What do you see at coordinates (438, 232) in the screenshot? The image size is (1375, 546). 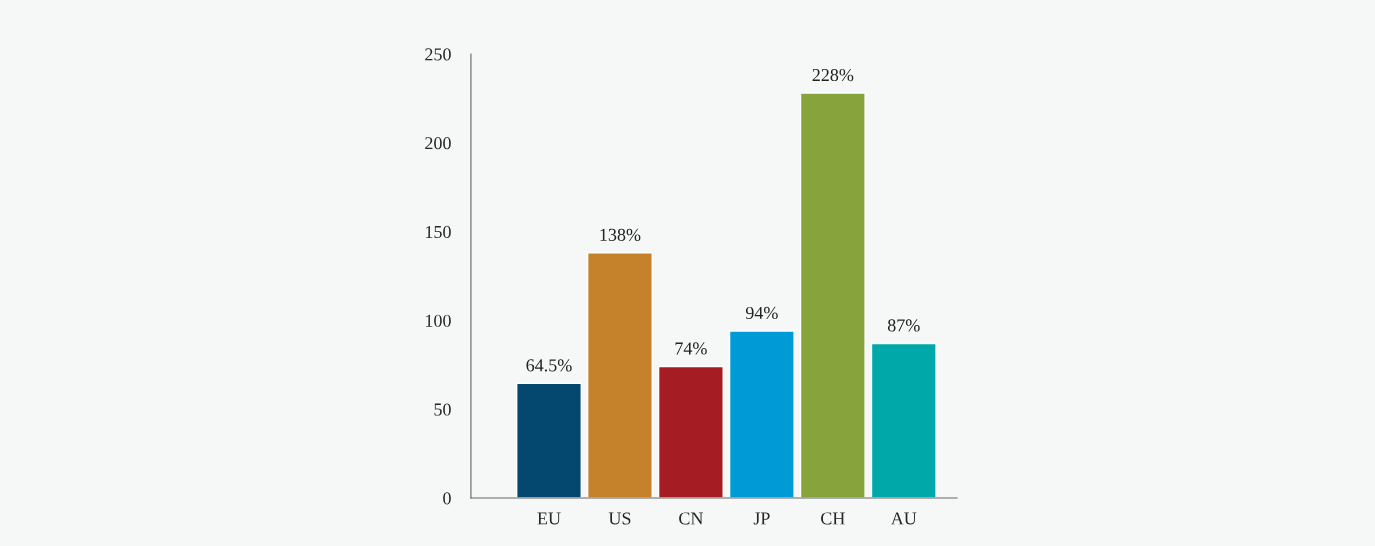 I see `y-tick-label: 150` at bounding box center [438, 232].